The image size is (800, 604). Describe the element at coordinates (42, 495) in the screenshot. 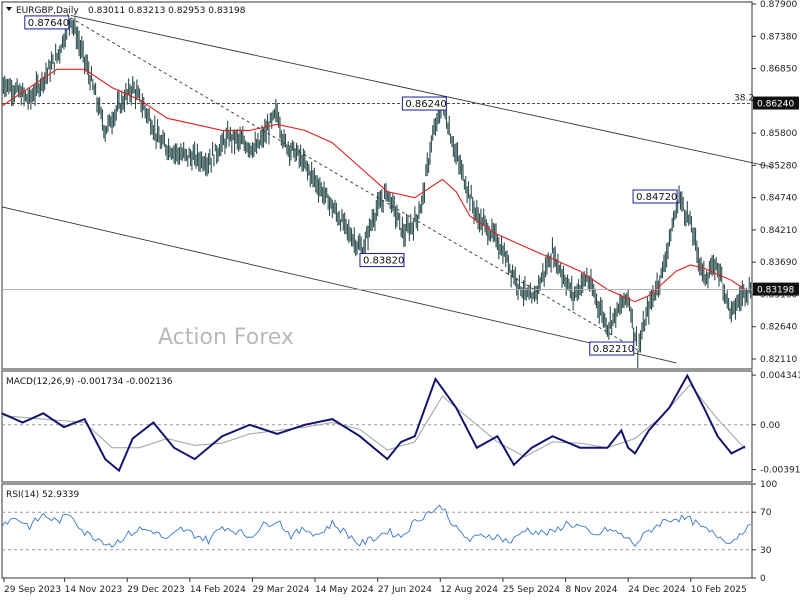

I see `rsi-title: RSI(14) 52.9339` at that location.